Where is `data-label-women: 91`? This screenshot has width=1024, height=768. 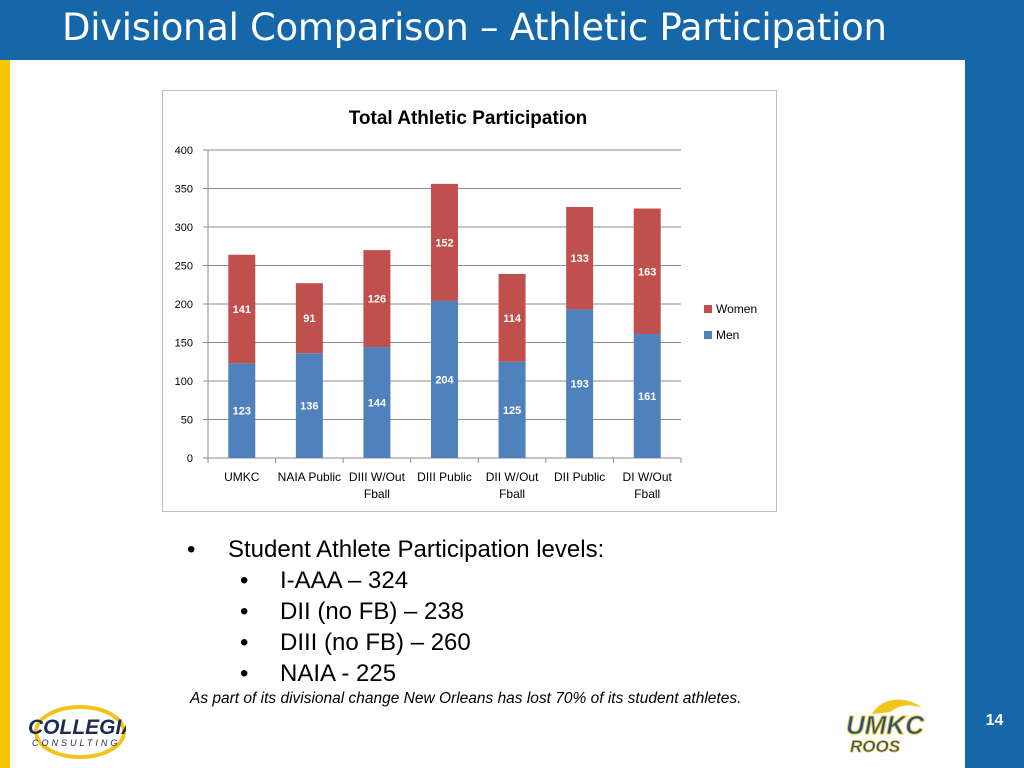
data-label-women: 91 is located at coordinates (309, 319).